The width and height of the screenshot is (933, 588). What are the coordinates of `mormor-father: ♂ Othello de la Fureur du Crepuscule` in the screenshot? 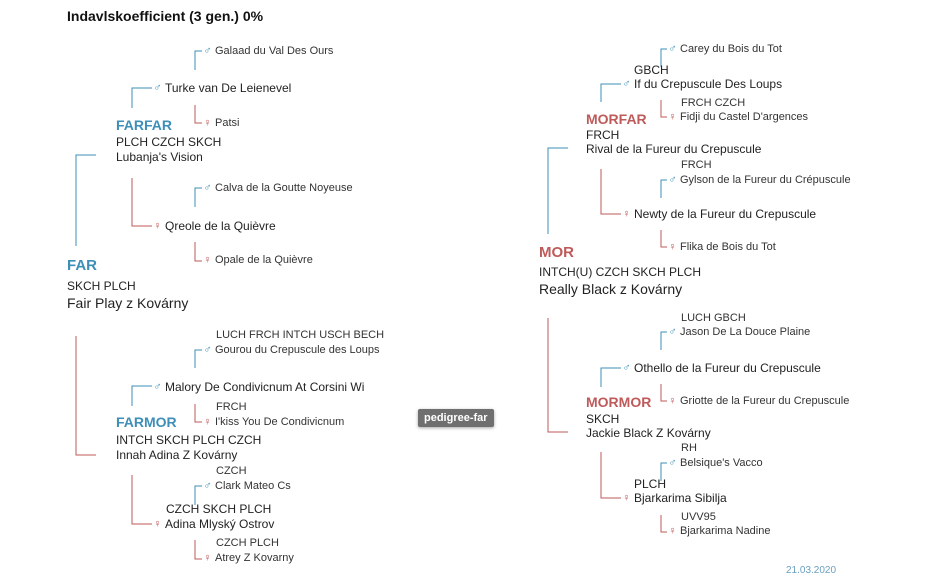 It's located at (721, 368).